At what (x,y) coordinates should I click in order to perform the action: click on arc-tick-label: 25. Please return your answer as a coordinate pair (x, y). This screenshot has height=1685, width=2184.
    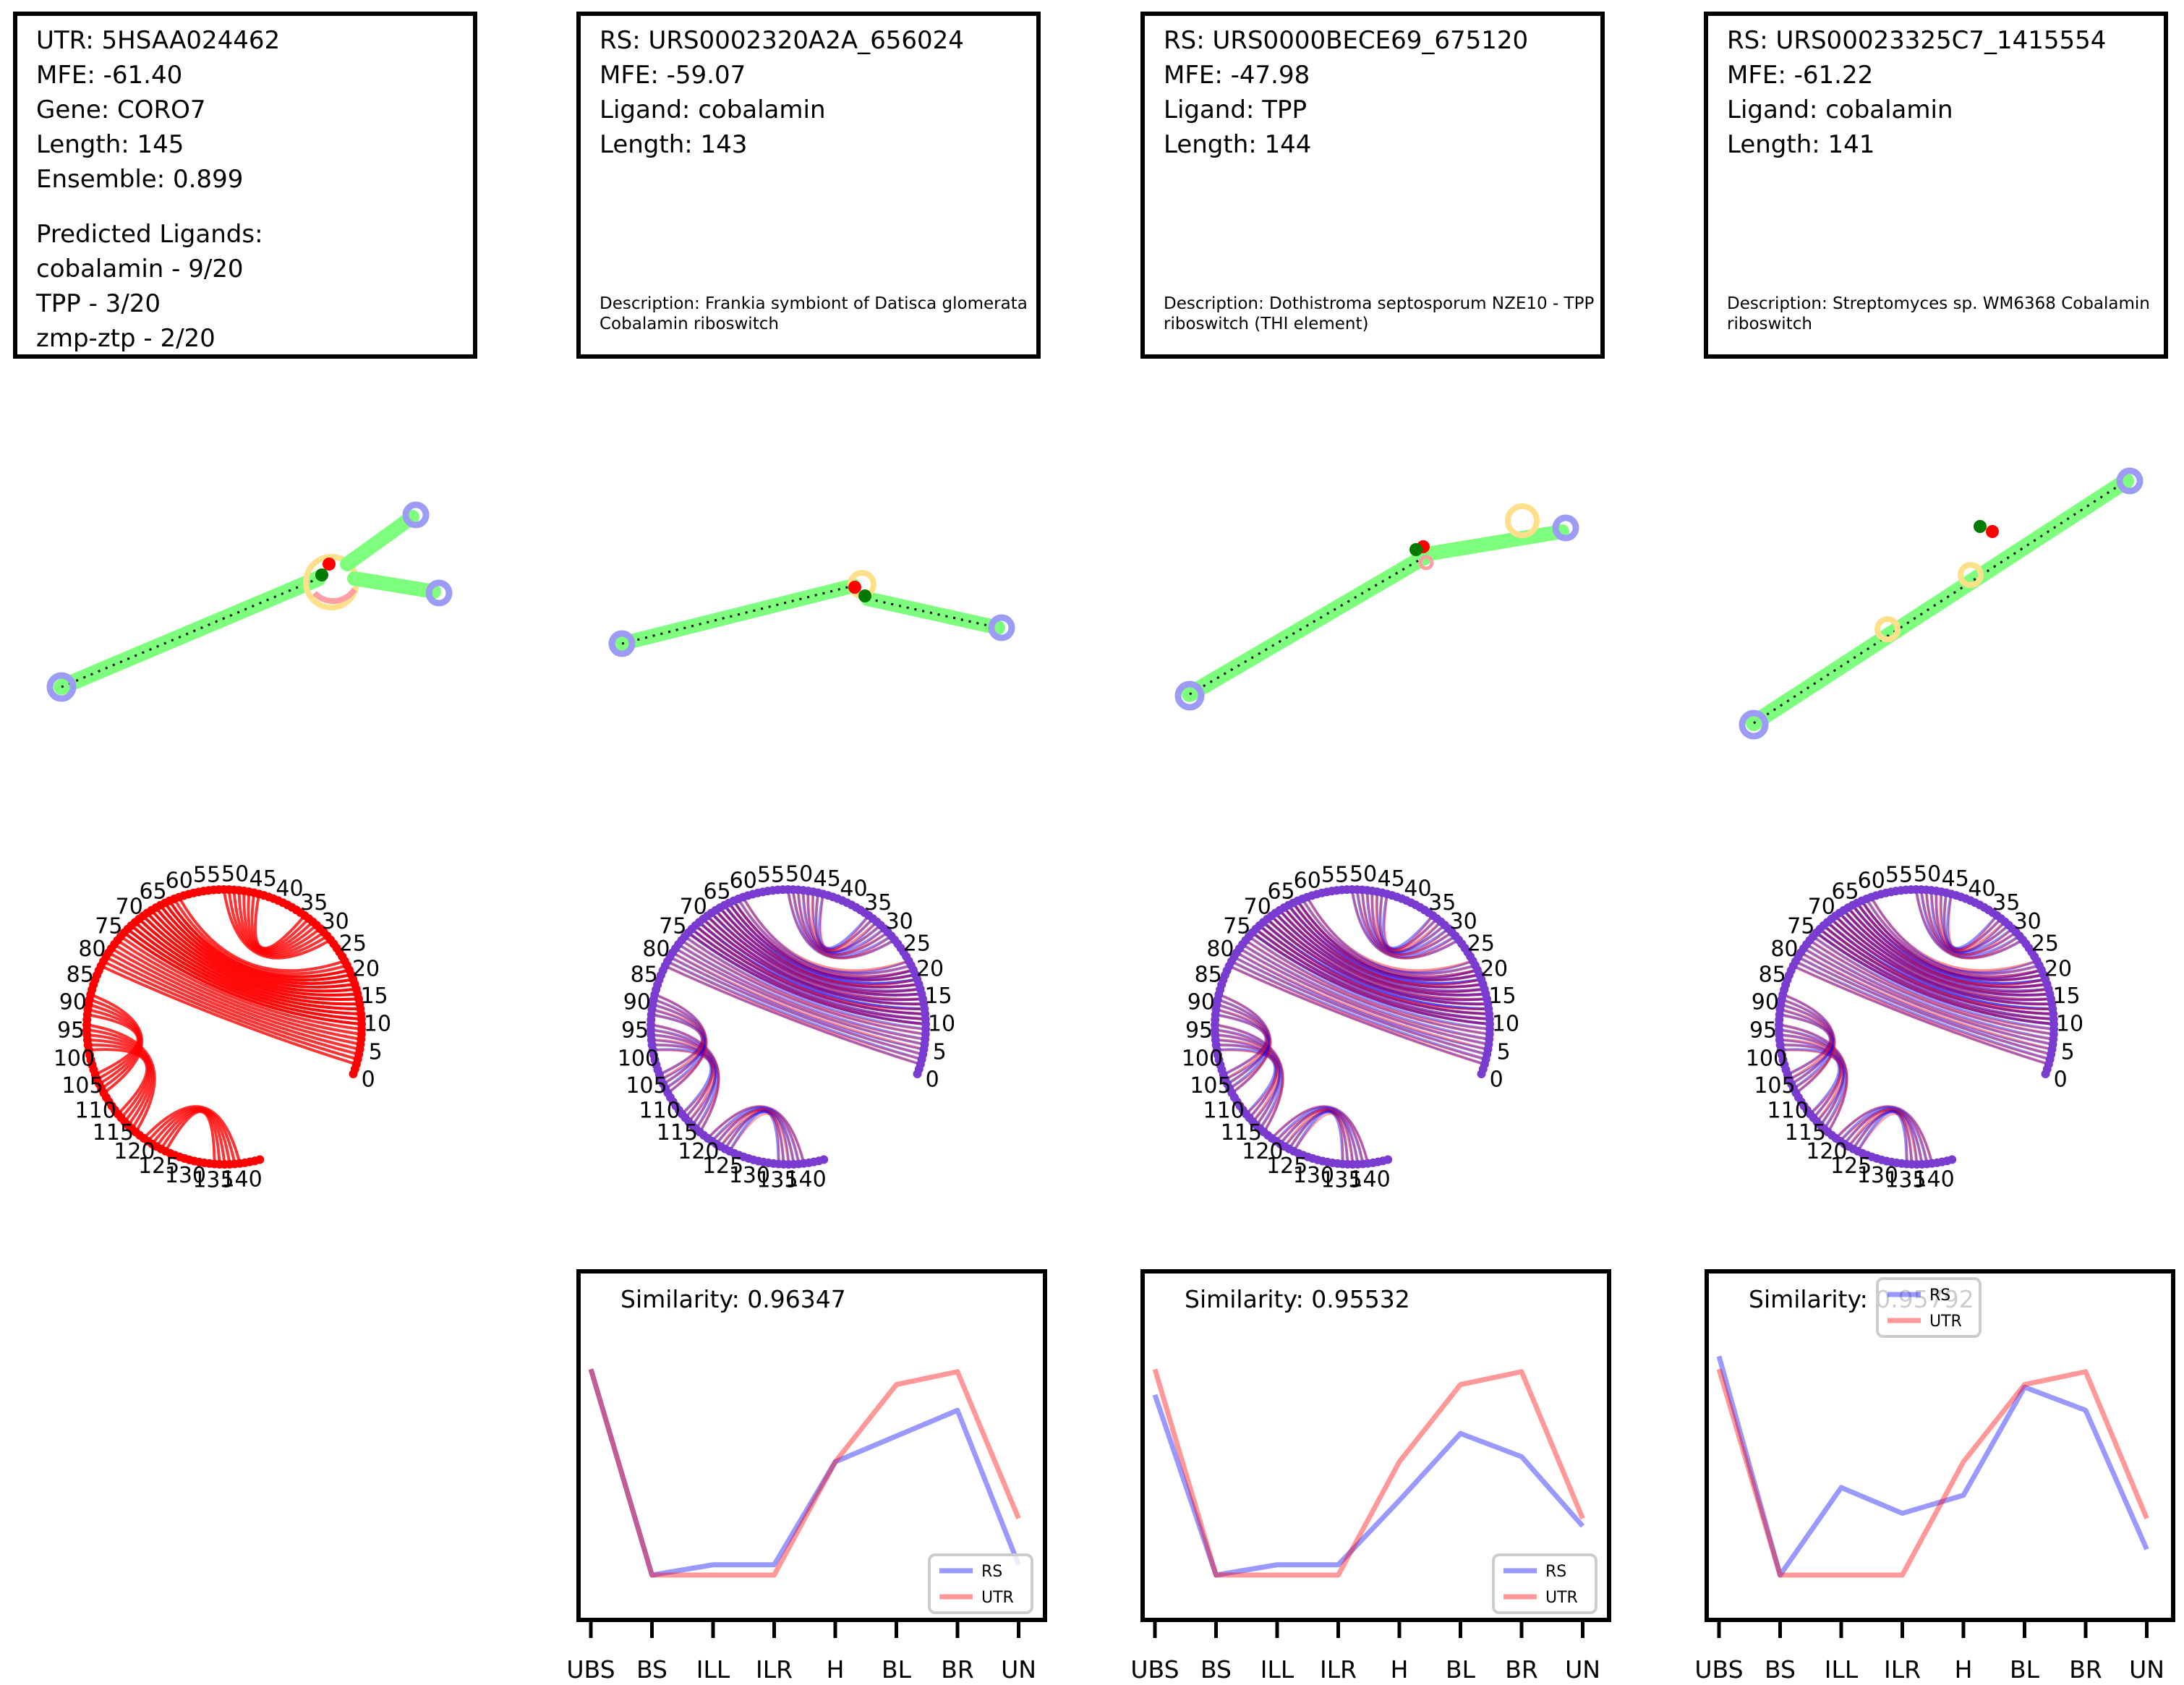
    Looking at the image, I should click on (1481, 944).